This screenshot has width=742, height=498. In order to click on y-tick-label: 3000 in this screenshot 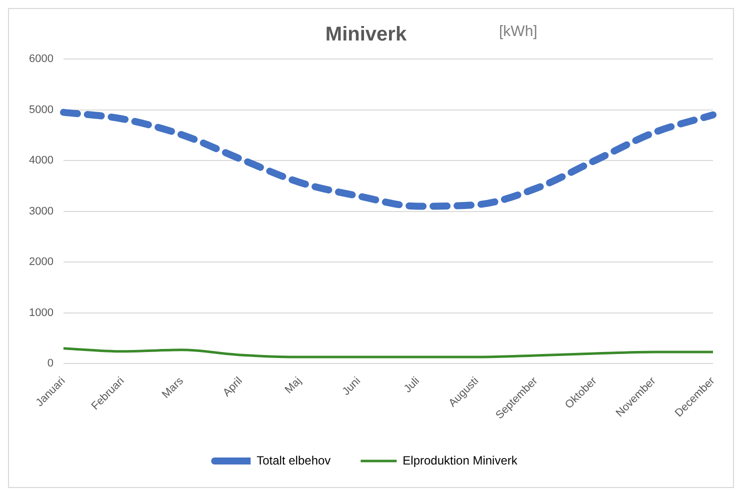, I will do `click(41, 211)`.